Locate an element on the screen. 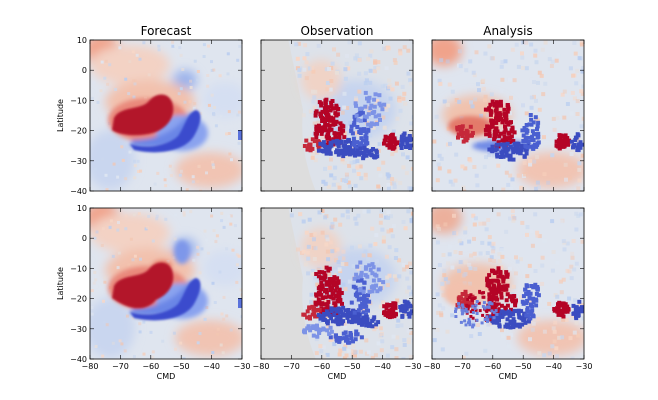  axes-frame: 10 0 −10 −20 −30 −40 Forecast Latitude is located at coordinates (149, 110).